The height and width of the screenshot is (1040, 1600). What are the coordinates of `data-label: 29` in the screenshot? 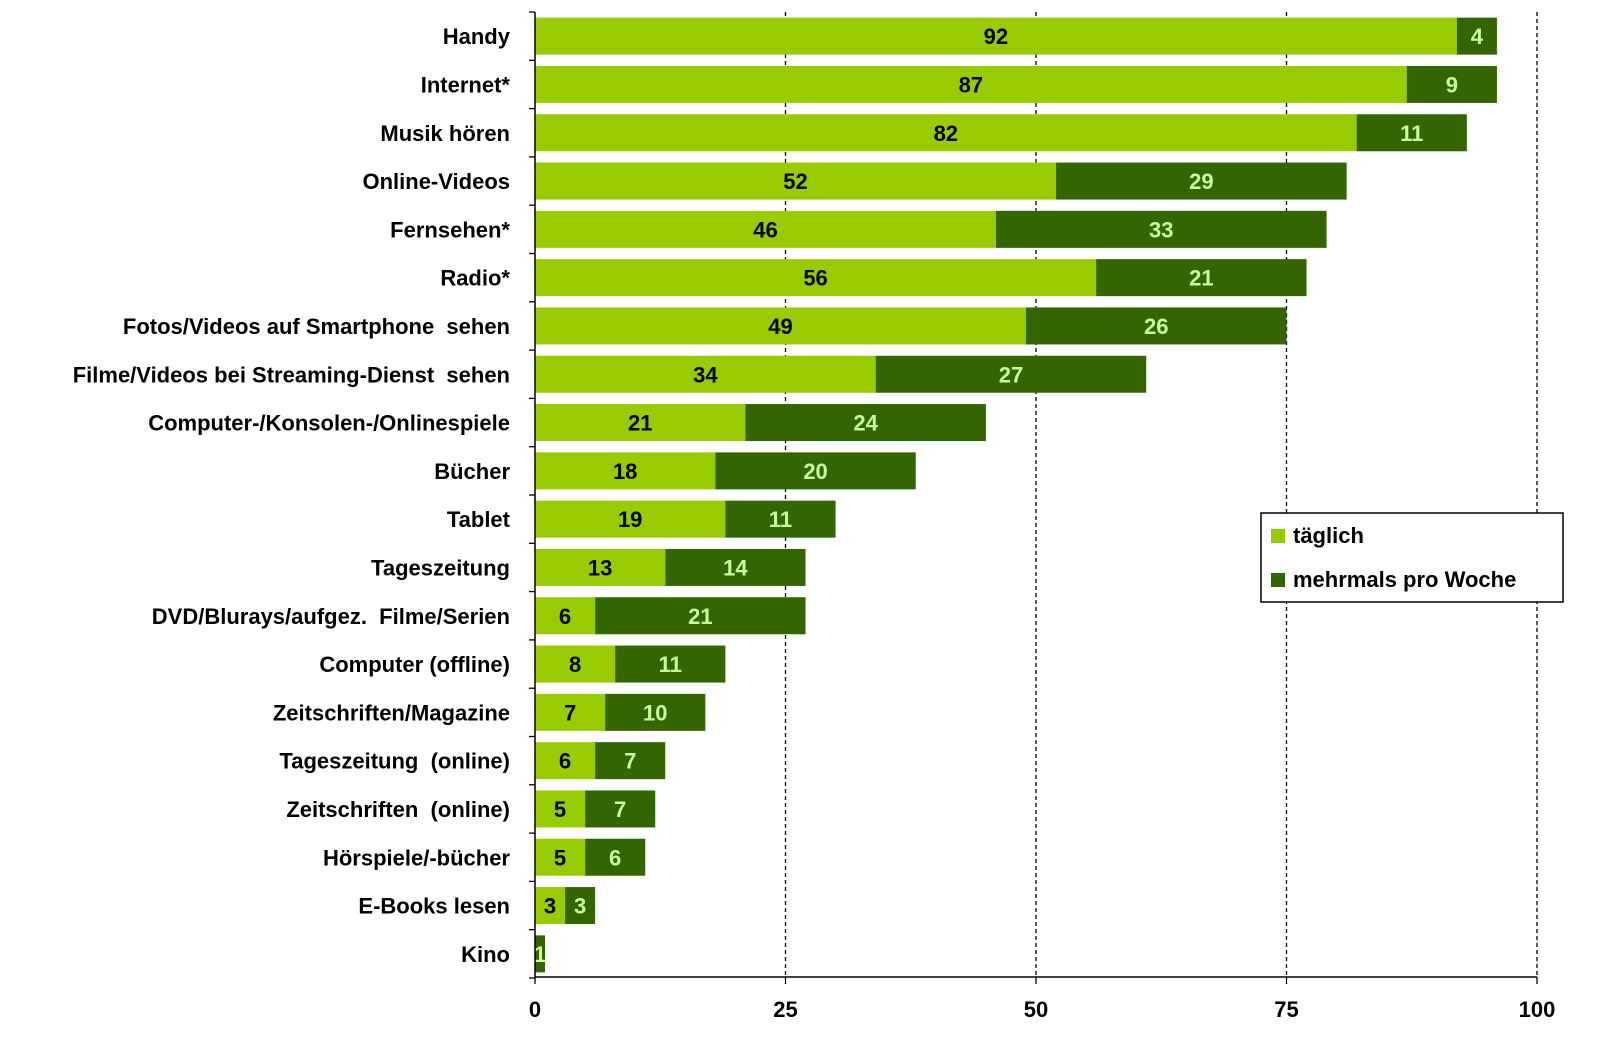 It's located at (1201, 181).